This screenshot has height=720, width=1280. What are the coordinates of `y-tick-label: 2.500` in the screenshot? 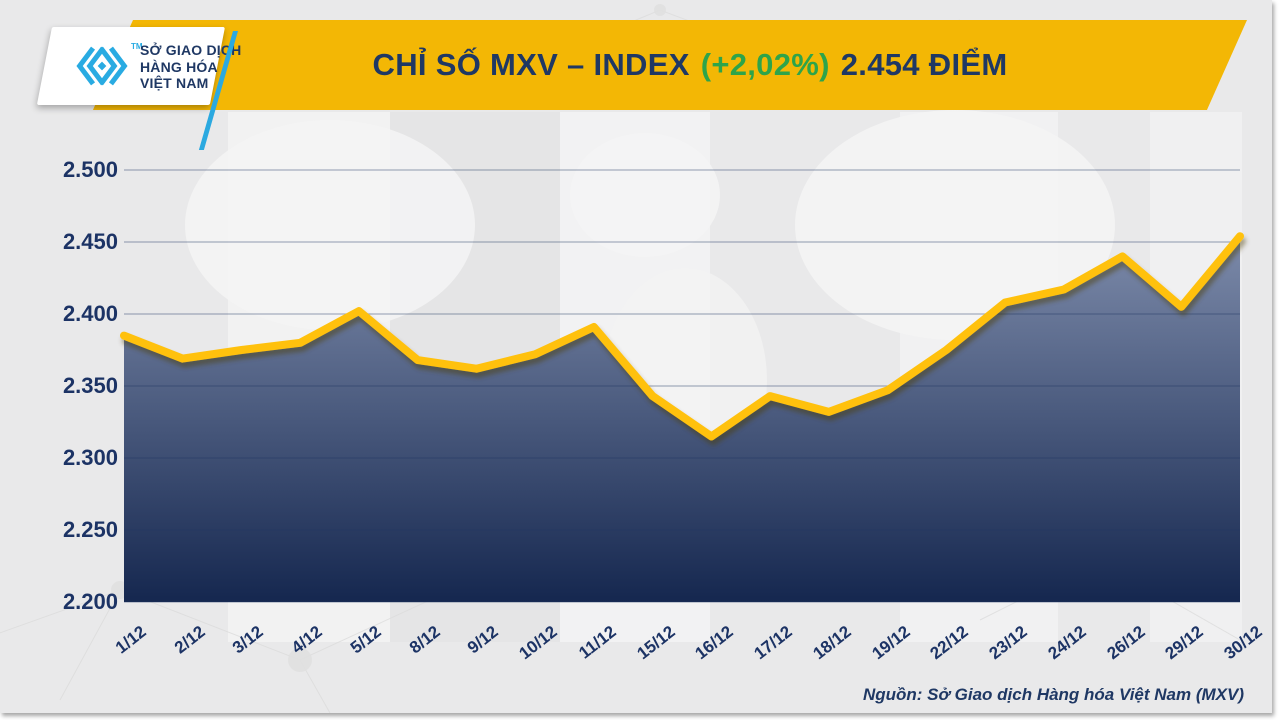 It's located at (90, 169).